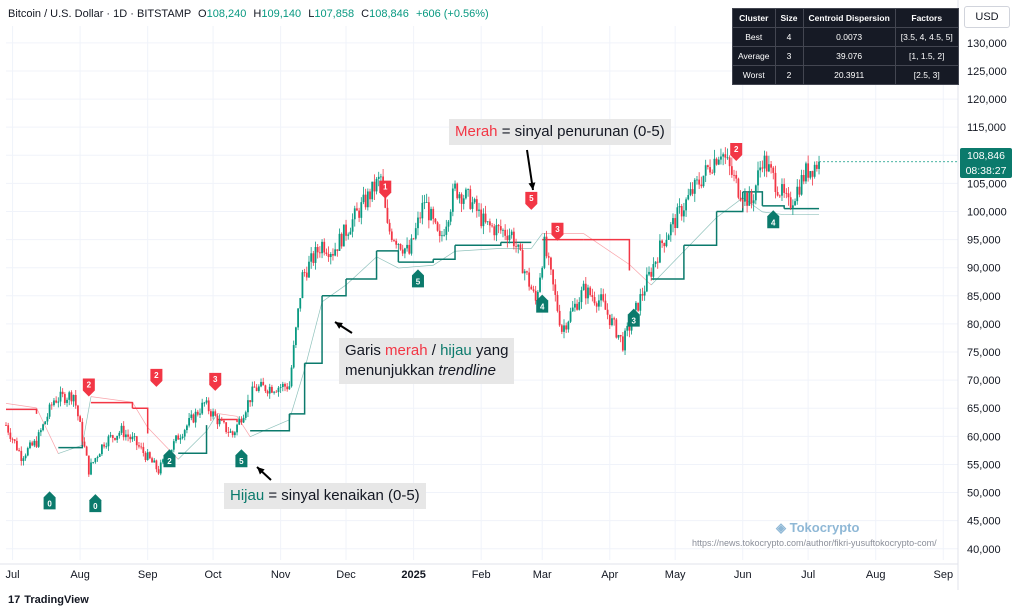 Image resolution: width=1024 pixels, height=612 pixels. What do you see at coordinates (226, 14) in the screenshot?
I see `open-value: 108,240` at bounding box center [226, 14].